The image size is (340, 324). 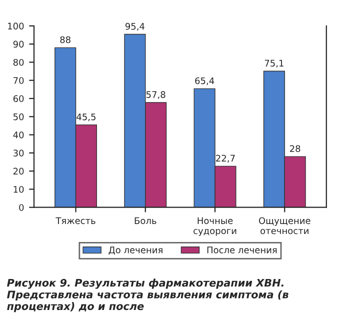 I want to click on data-label: 57,8, so click(x=156, y=95).